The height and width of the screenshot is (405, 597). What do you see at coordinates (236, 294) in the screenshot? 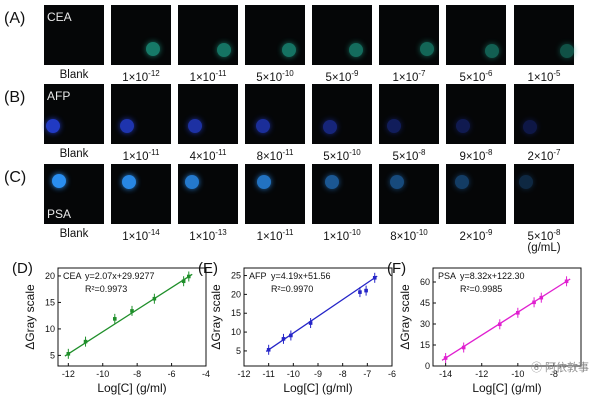
I see `y-tick-label: 20` at bounding box center [236, 294].